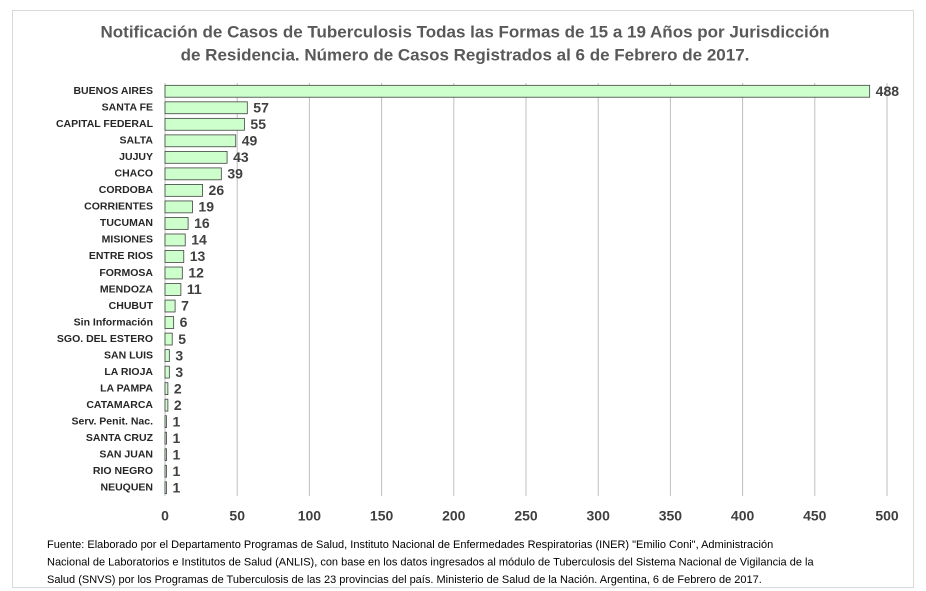 The width and height of the screenshot is (926, 591). I want to click on x-tick-label: 50, so click(237, 516).